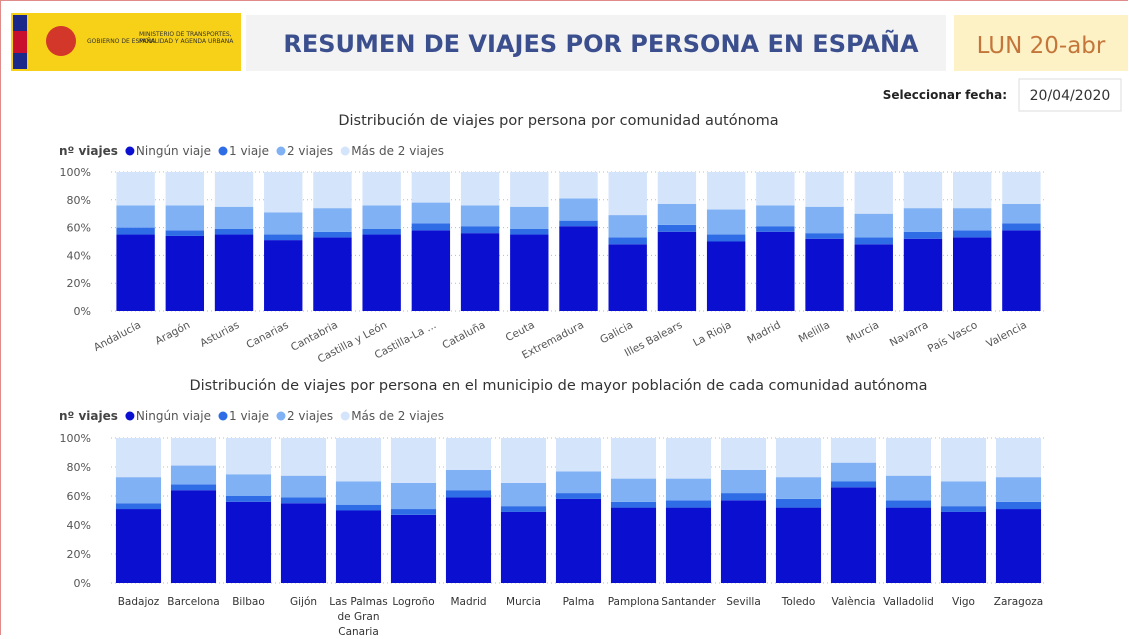 This screenshot has height=639, width=1129. I want to click on date-value: 20/04/2020, so click(1070, 96).